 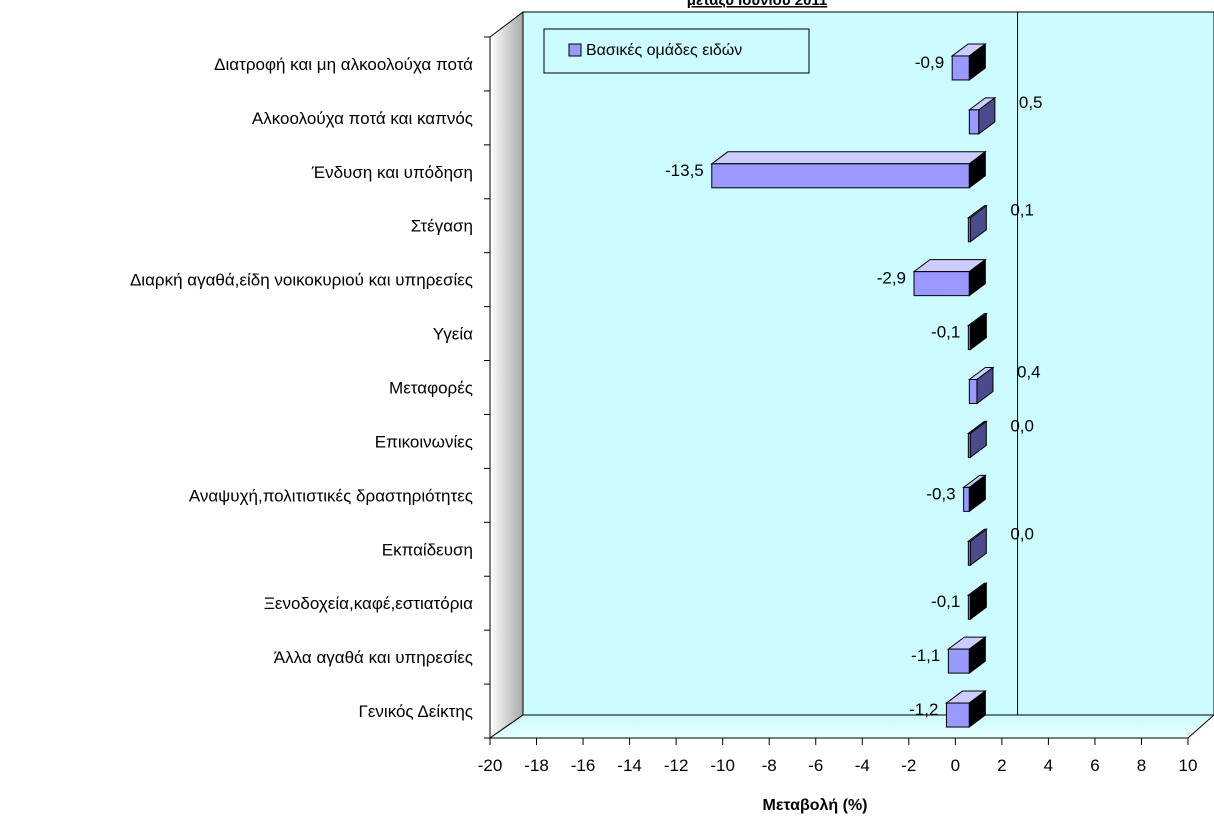 What do you see at coordinates (923, 709) in the screenshot?
I see `value-label: -1,2` at bounding box center [923, 709].